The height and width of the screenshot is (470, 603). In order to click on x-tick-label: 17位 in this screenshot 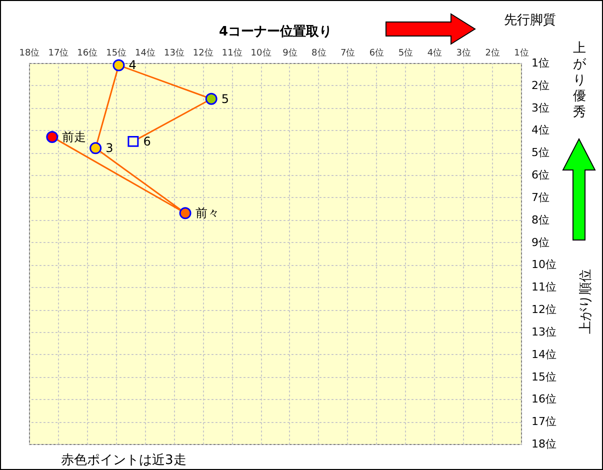, I will do `click(58, 53)`.